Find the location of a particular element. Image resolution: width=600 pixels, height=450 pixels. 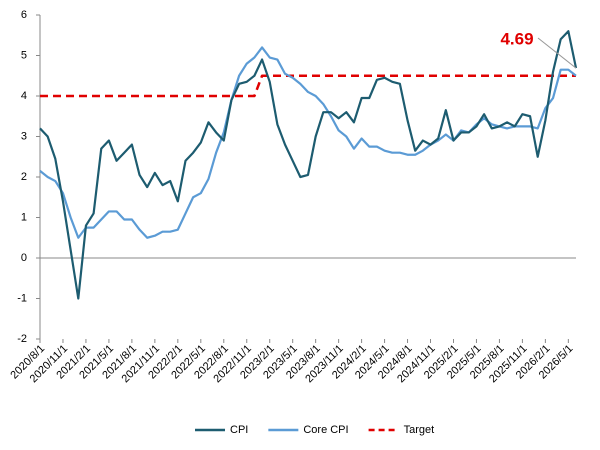

legend-label: Core CPI is located at coordinates (325, 430).